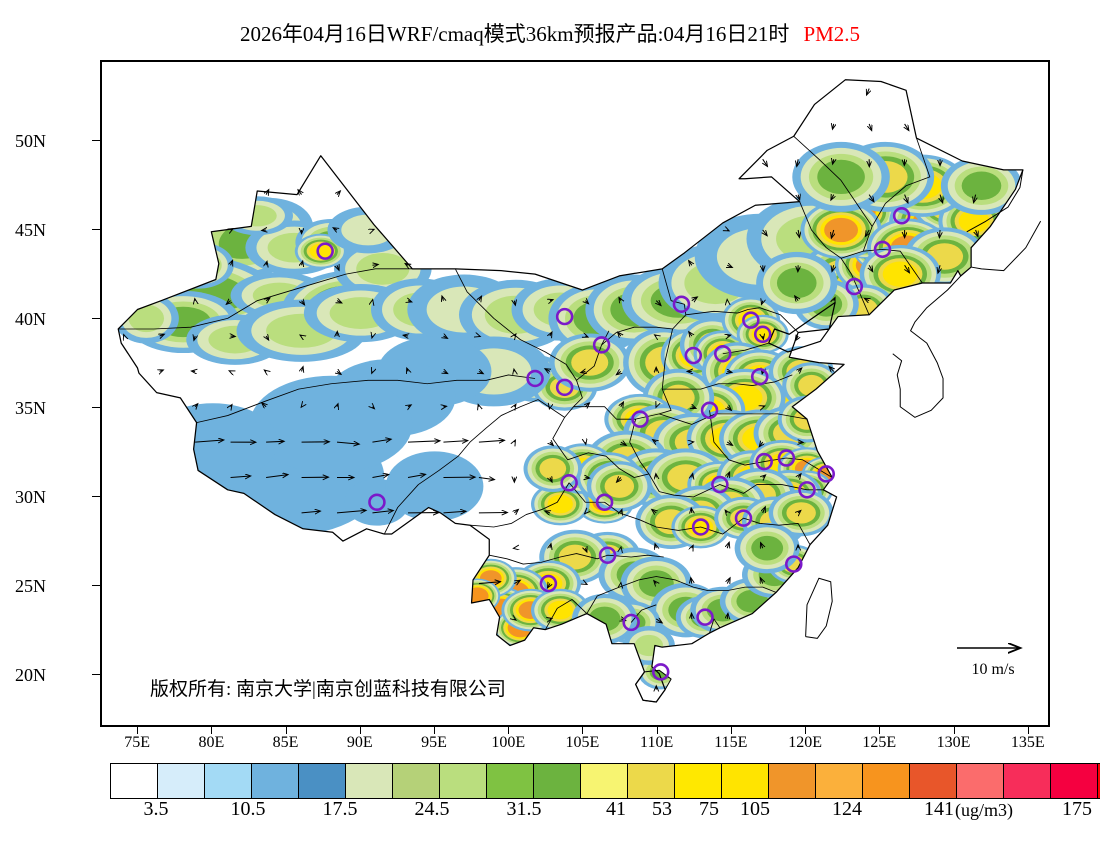 This screenshot has height=850, width=1100. I want to click on y-axis-tick-label: 20N, so click(30, 674).